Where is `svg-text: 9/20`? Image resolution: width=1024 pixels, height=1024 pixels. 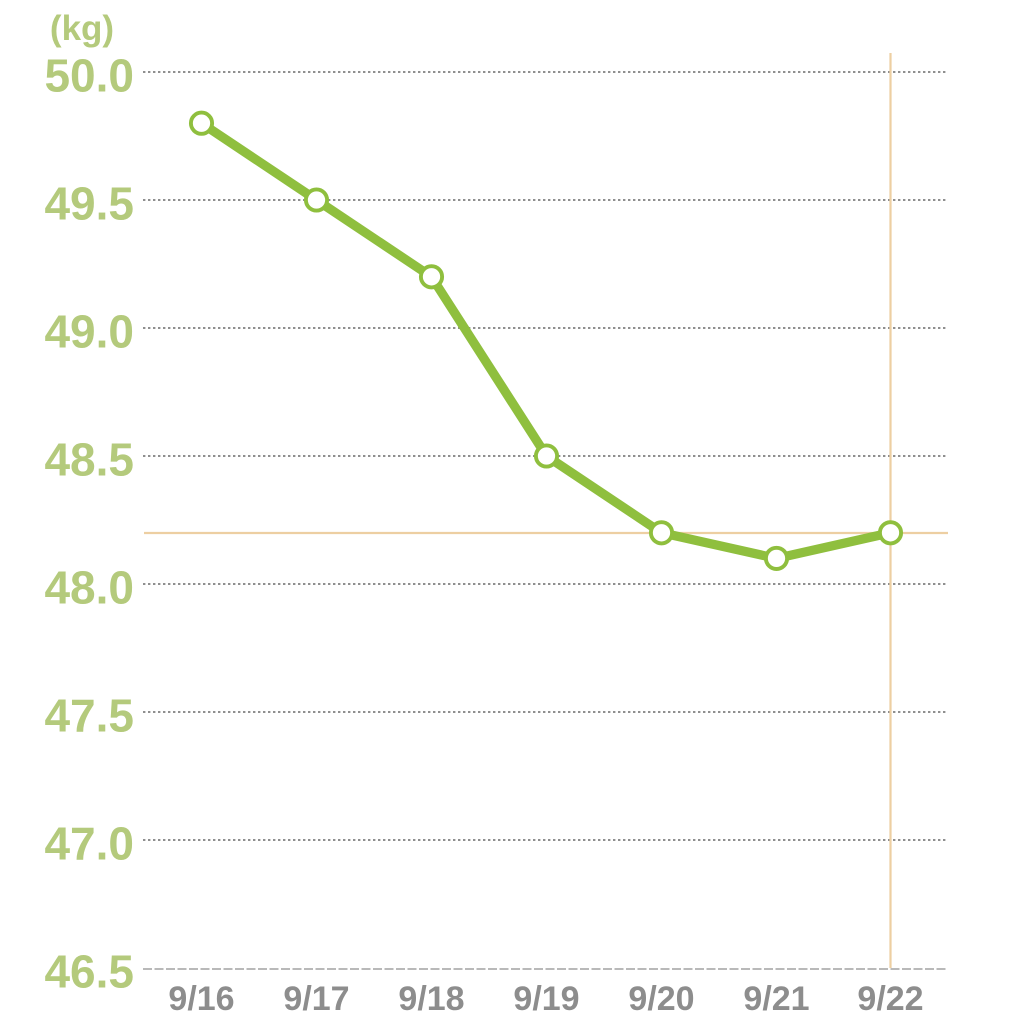 svg-text: 9/20 is located at coordinates (661, 999).